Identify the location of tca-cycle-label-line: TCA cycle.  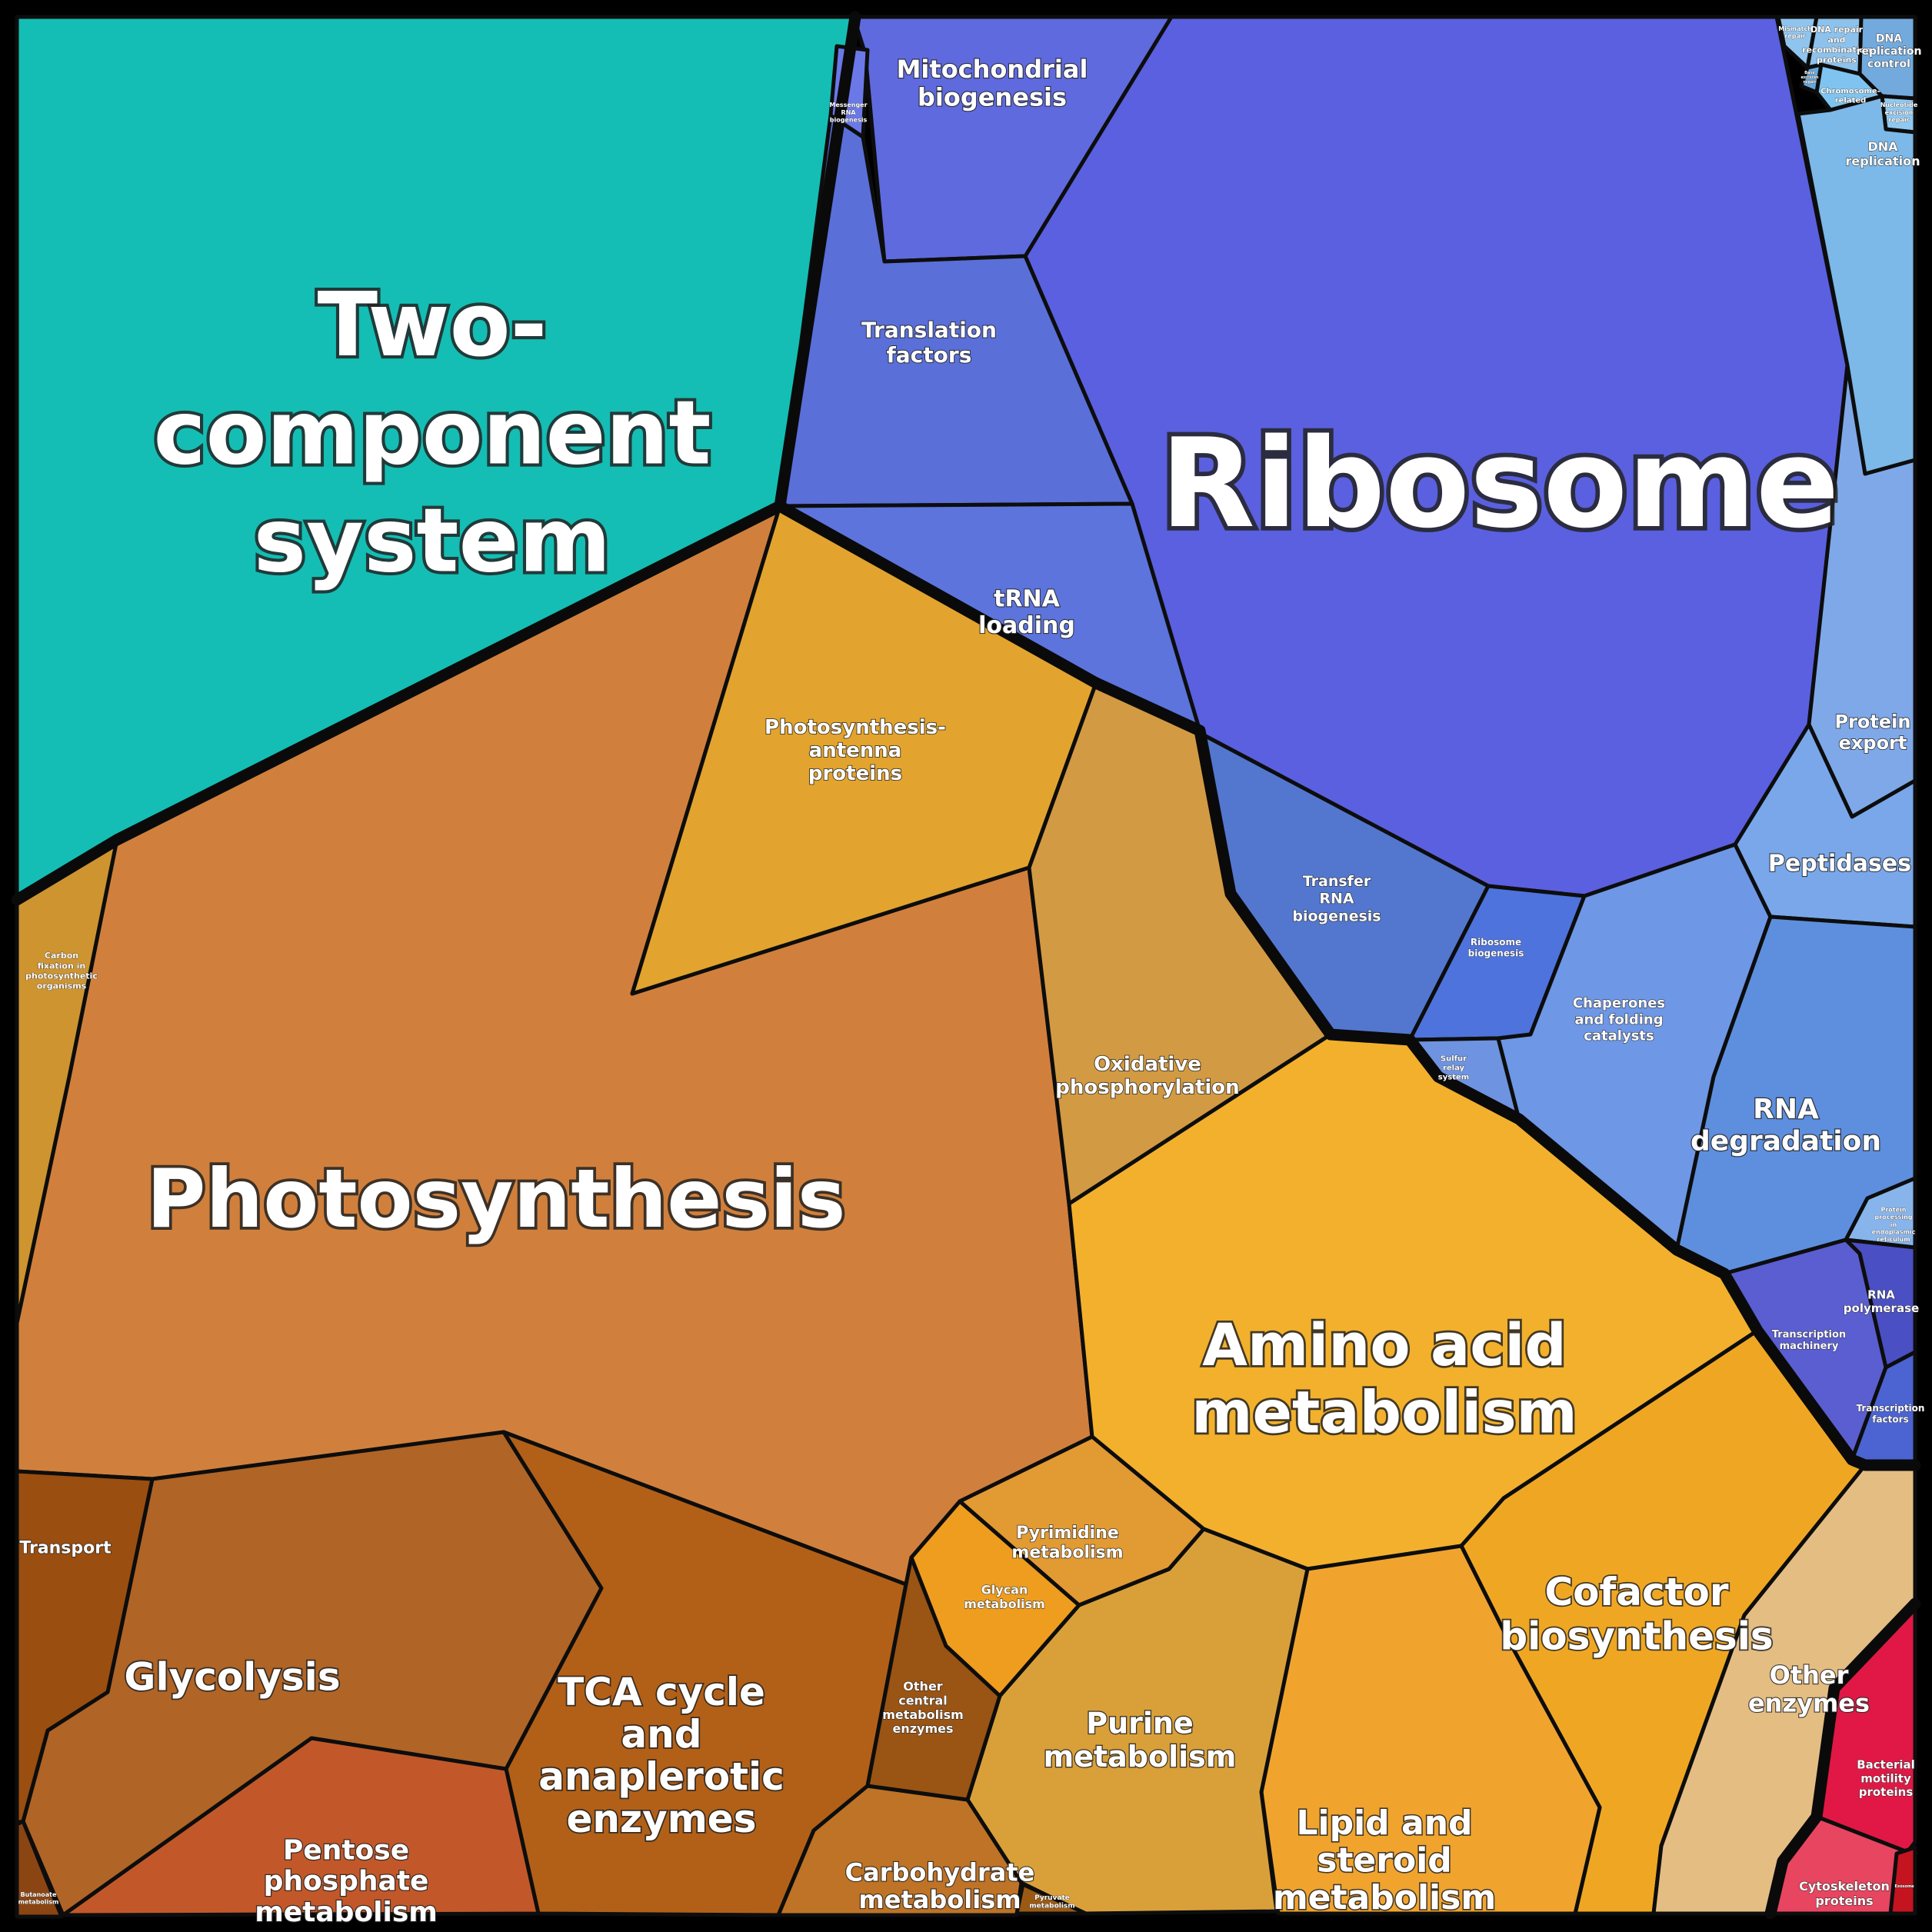
(661, 1692).